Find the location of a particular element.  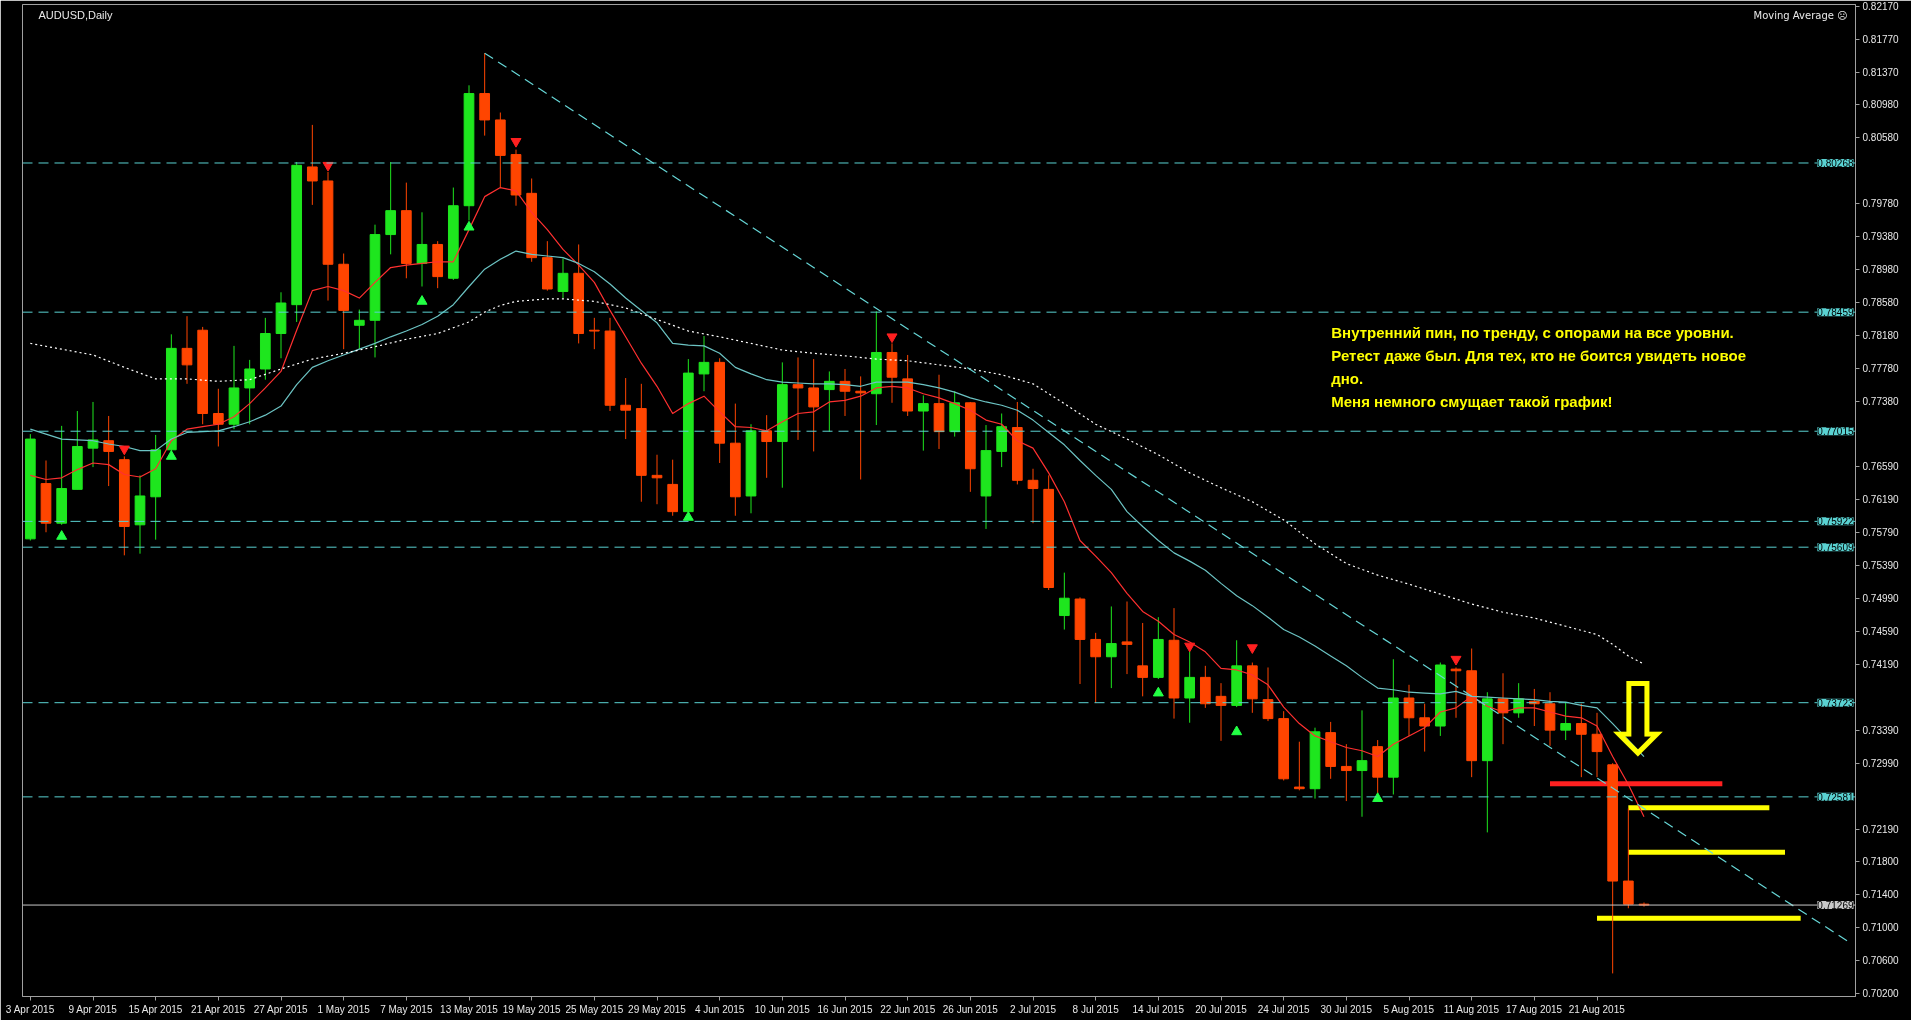

x-tick-label: 27 Apr 2015 is located at coordinates (281, 1009).